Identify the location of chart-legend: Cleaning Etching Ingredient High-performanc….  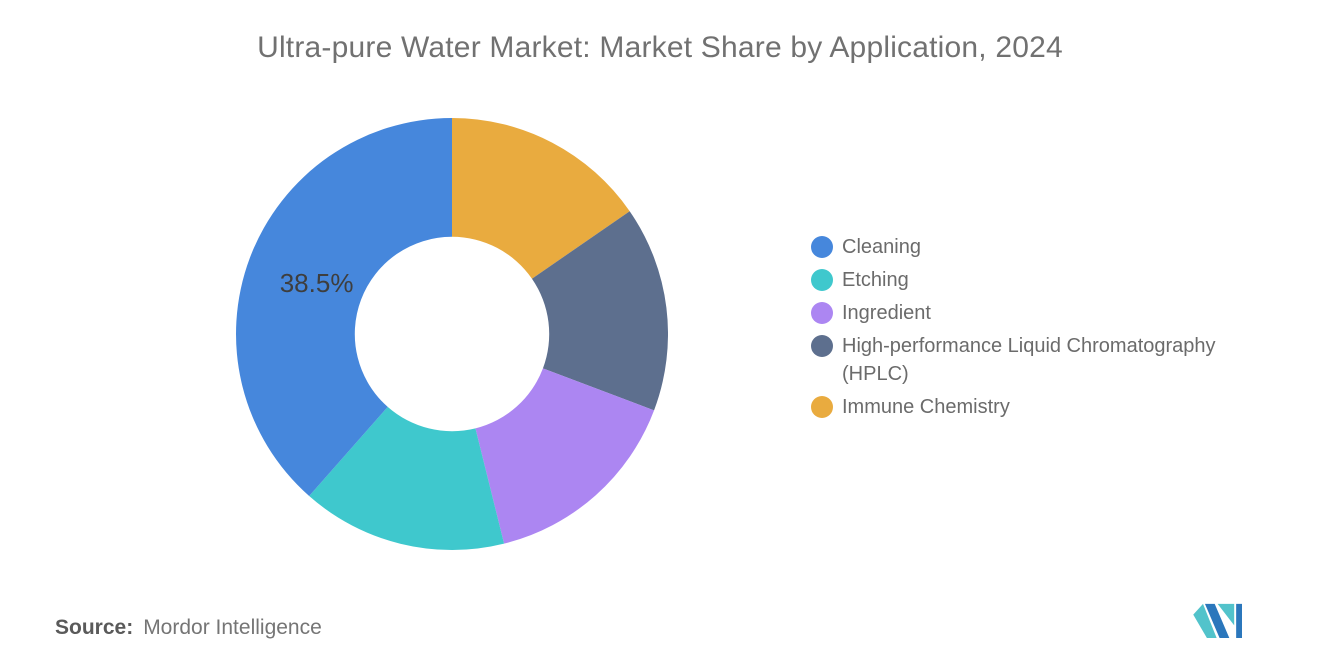
(1051, 329).